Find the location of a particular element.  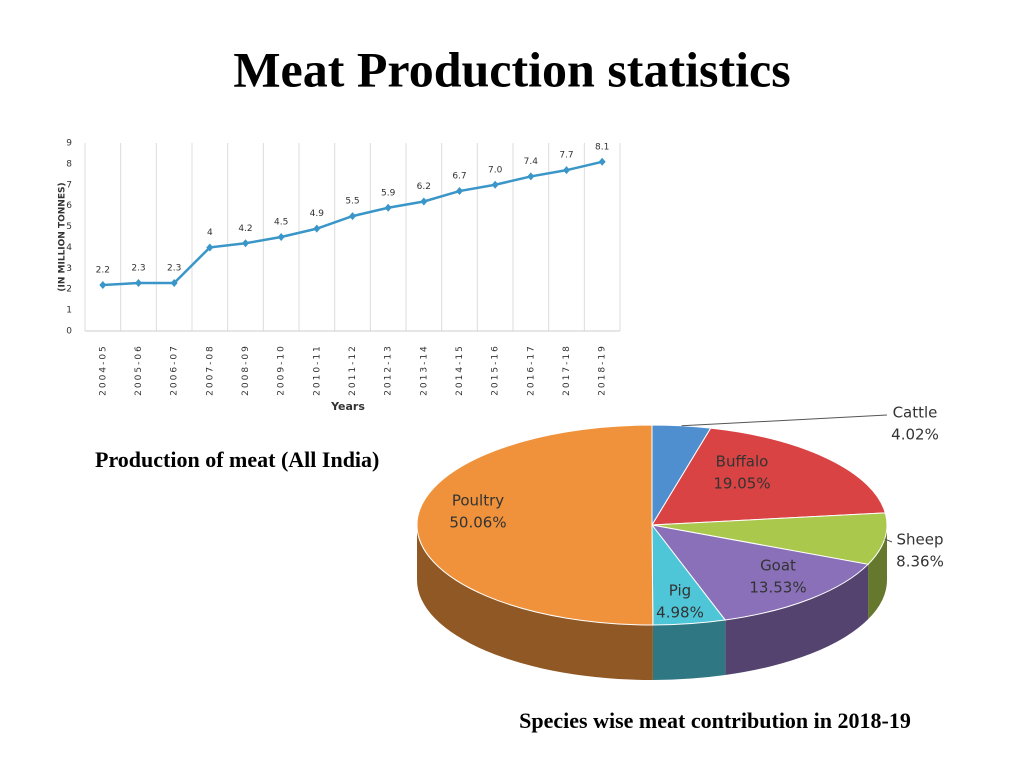

data-label: 6.7 is located at coordinates (459, 177).